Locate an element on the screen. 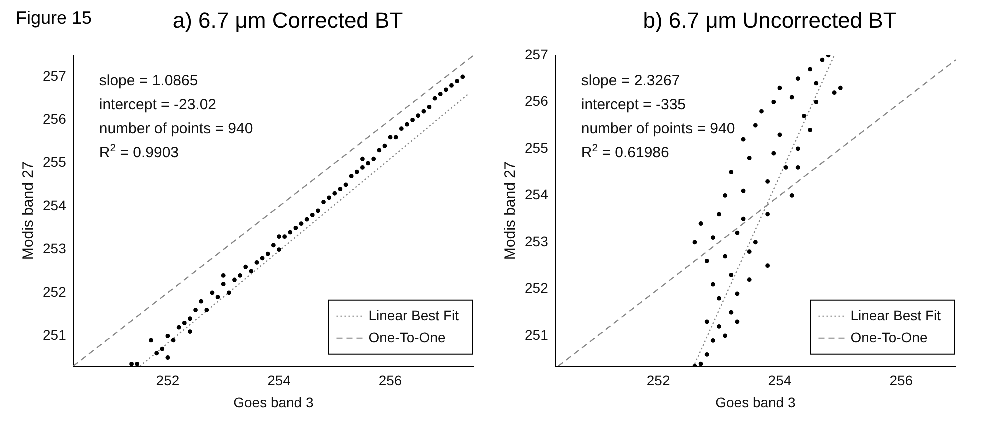  caption: Figure 15 is located at coordinates (54, 18).